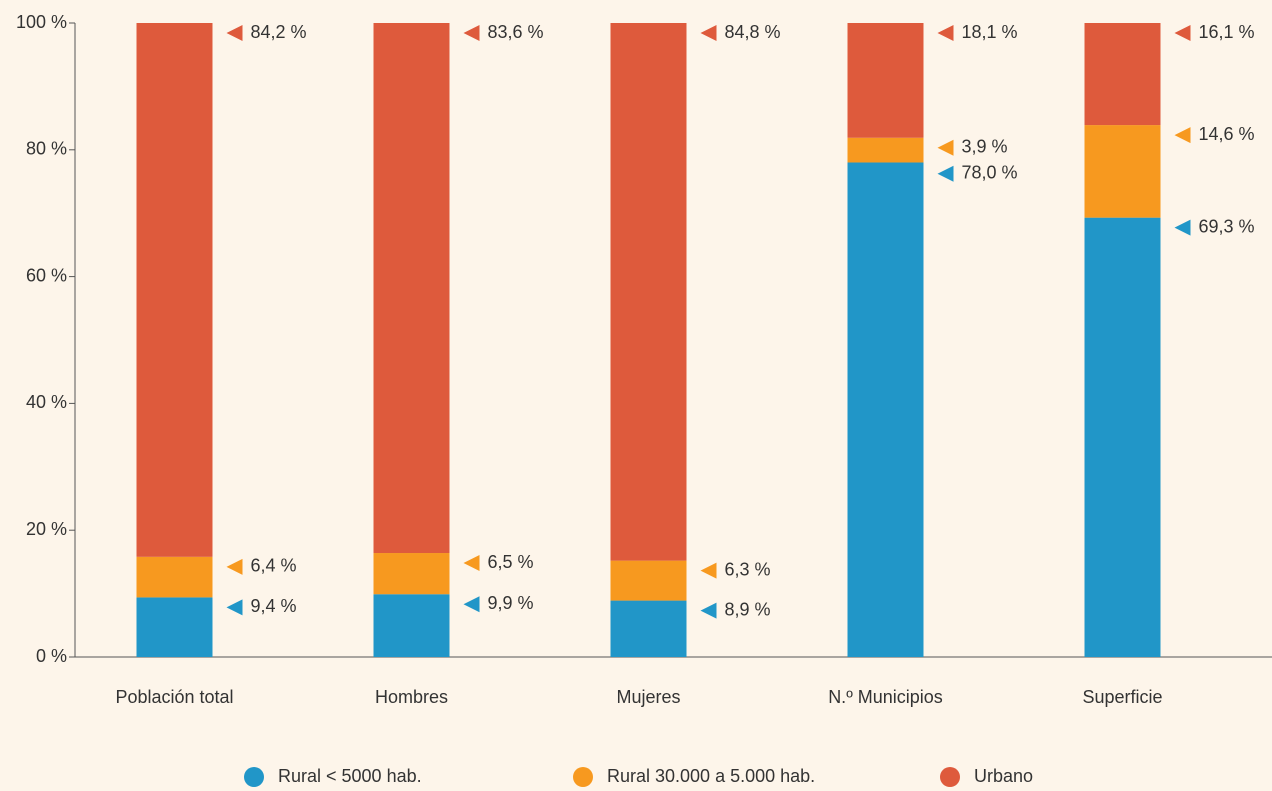 The image size is (1272, 791). I want to click on x-tick-label: Mujeres, so click(648, 697).